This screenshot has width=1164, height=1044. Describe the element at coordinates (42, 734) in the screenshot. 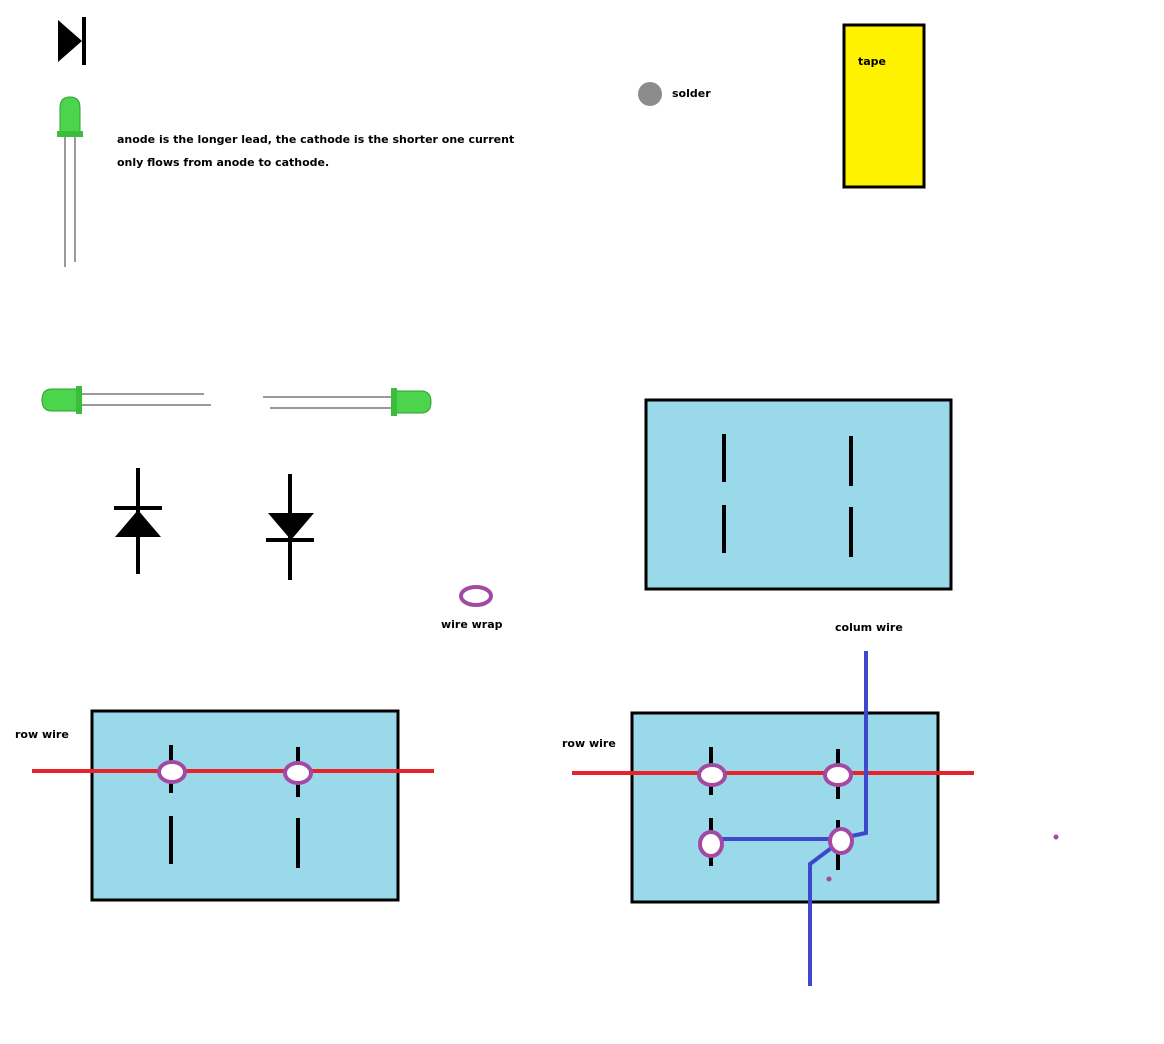

I see `row-wire-label-left: row wire` at that location.